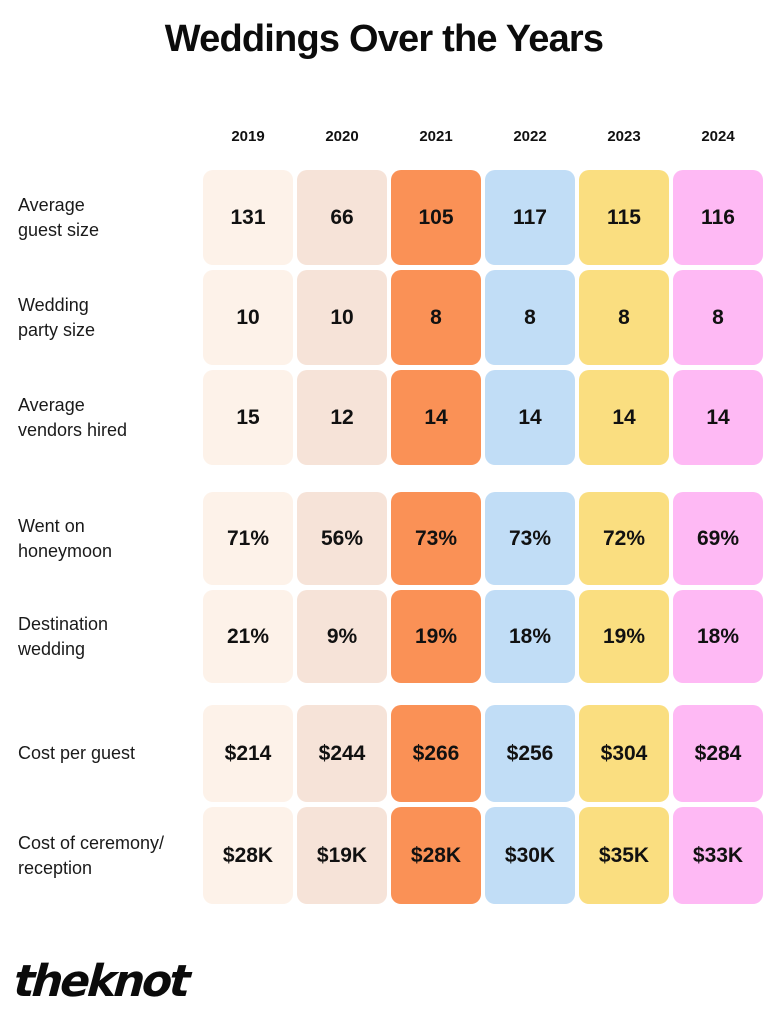  What do you see at coordinates (624, 753) in the screenshot?
I see `table-cell: $304` at bounding box center [624, 753].